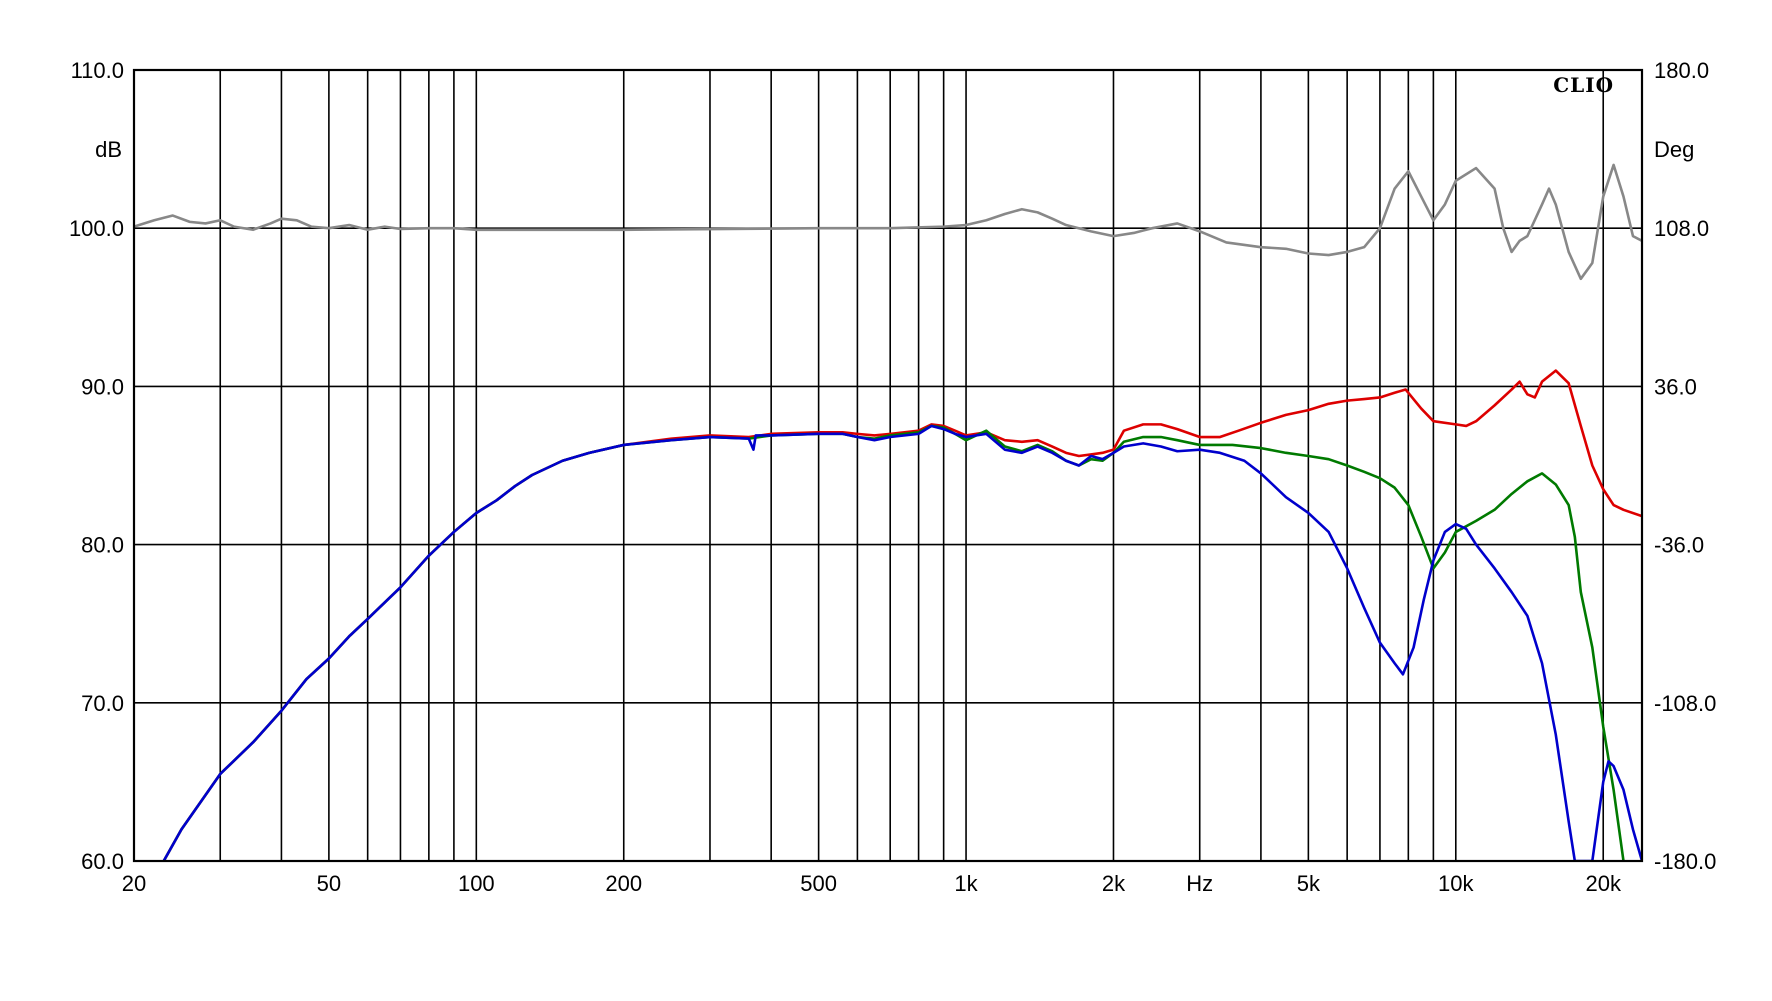 This screenshot has height=1001, width=1772. What do you see at coordinates (1603, 883) in the screenshot?
I see `x-tick-label: 20k` at bounding box center [1603, 883].